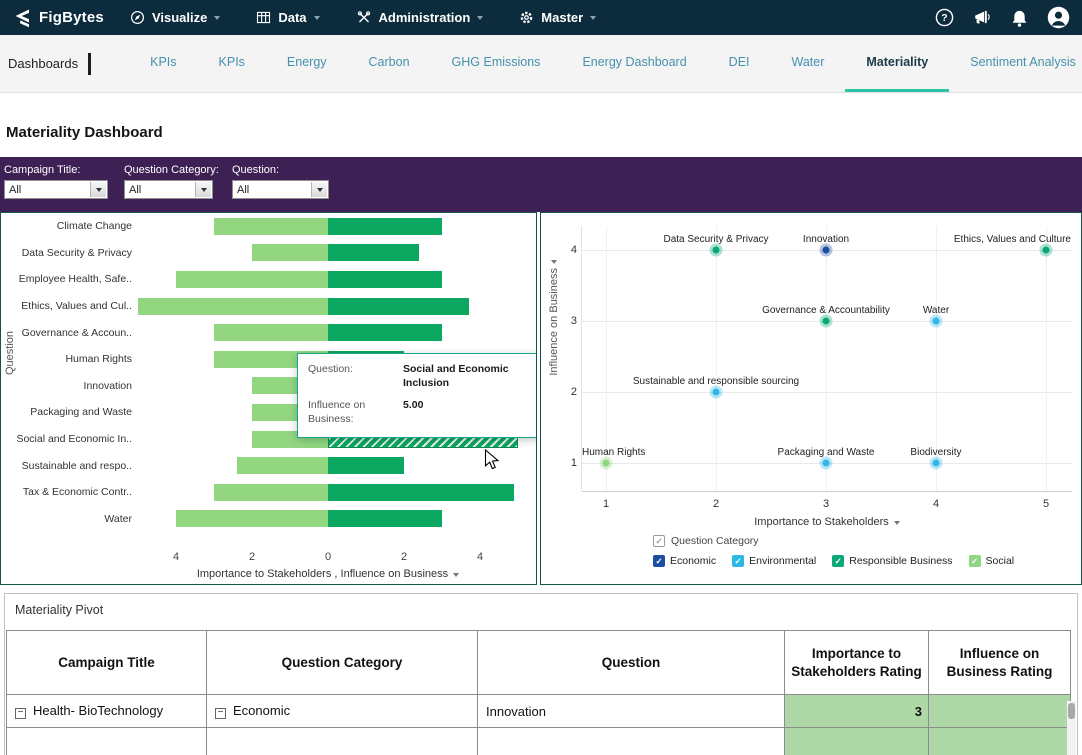 This screenshot has height=755, width=1082. I want to click on help-icon: ?, so click(944, 17).